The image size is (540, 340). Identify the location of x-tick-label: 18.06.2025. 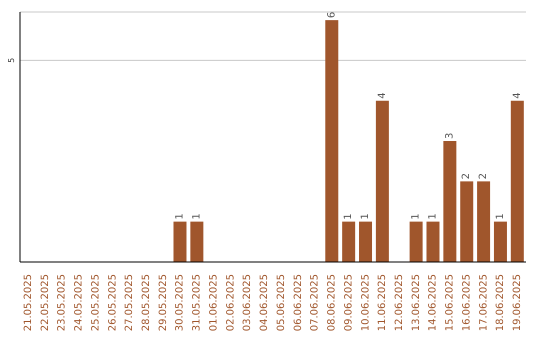
(500, 303).